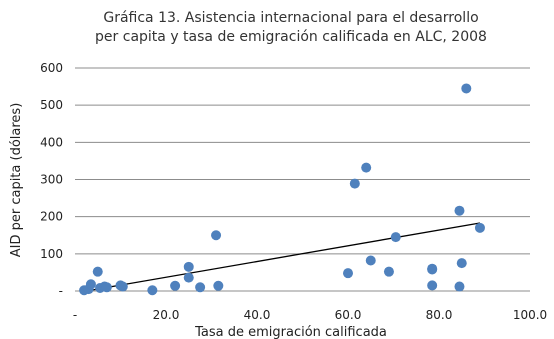  I want to click on y-tick-label: -, so click(61, 291).